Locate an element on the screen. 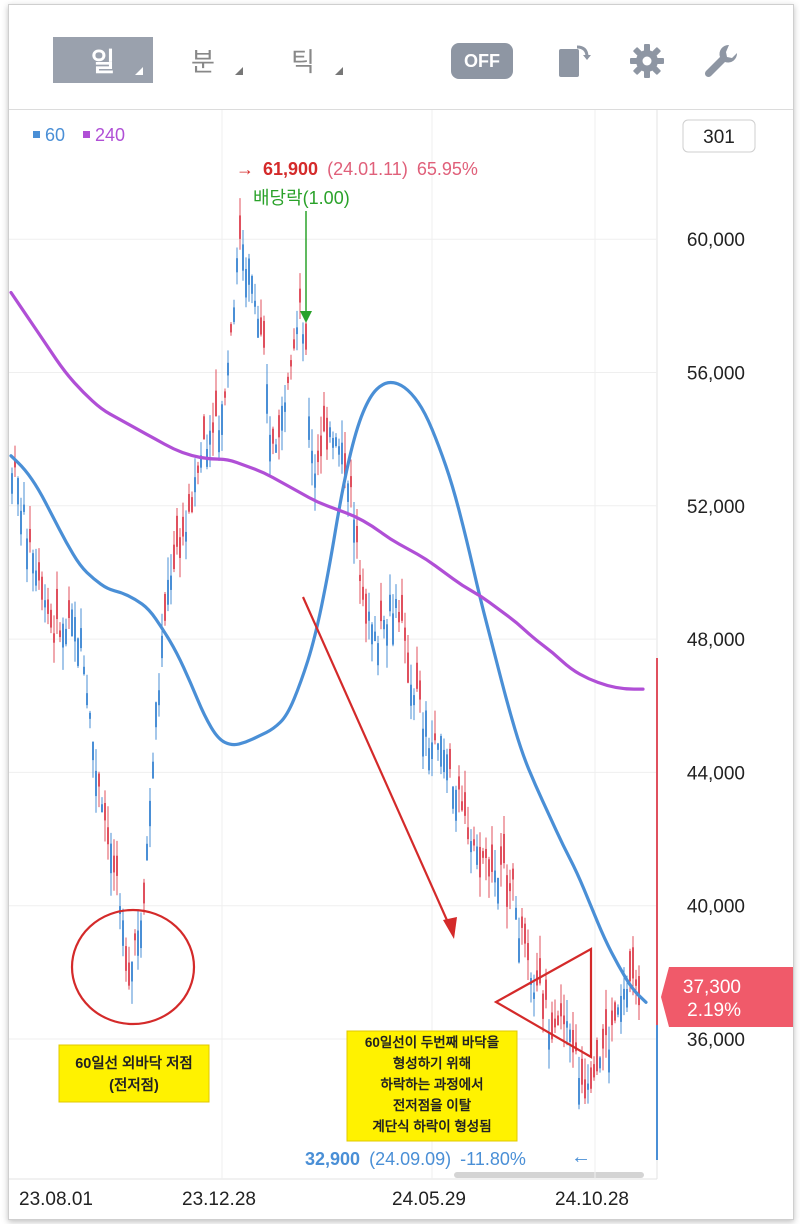  tab-minute-dropdown-icon is located at coordinates (239, 71).